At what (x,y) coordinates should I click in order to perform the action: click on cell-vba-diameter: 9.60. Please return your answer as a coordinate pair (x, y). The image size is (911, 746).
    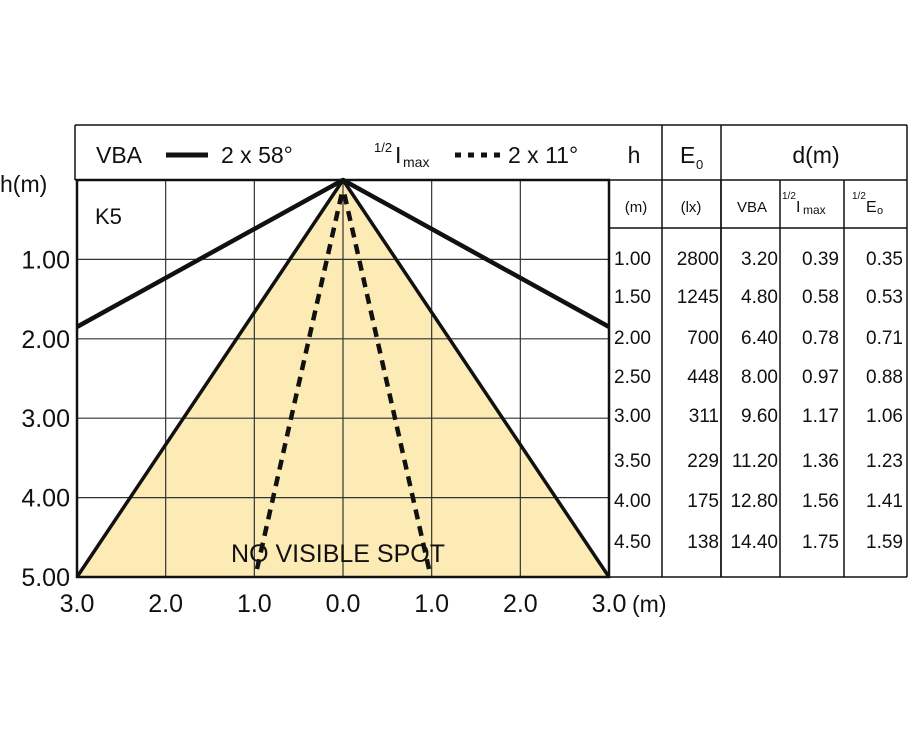
    Looking at the image, I should click on (759, 416).